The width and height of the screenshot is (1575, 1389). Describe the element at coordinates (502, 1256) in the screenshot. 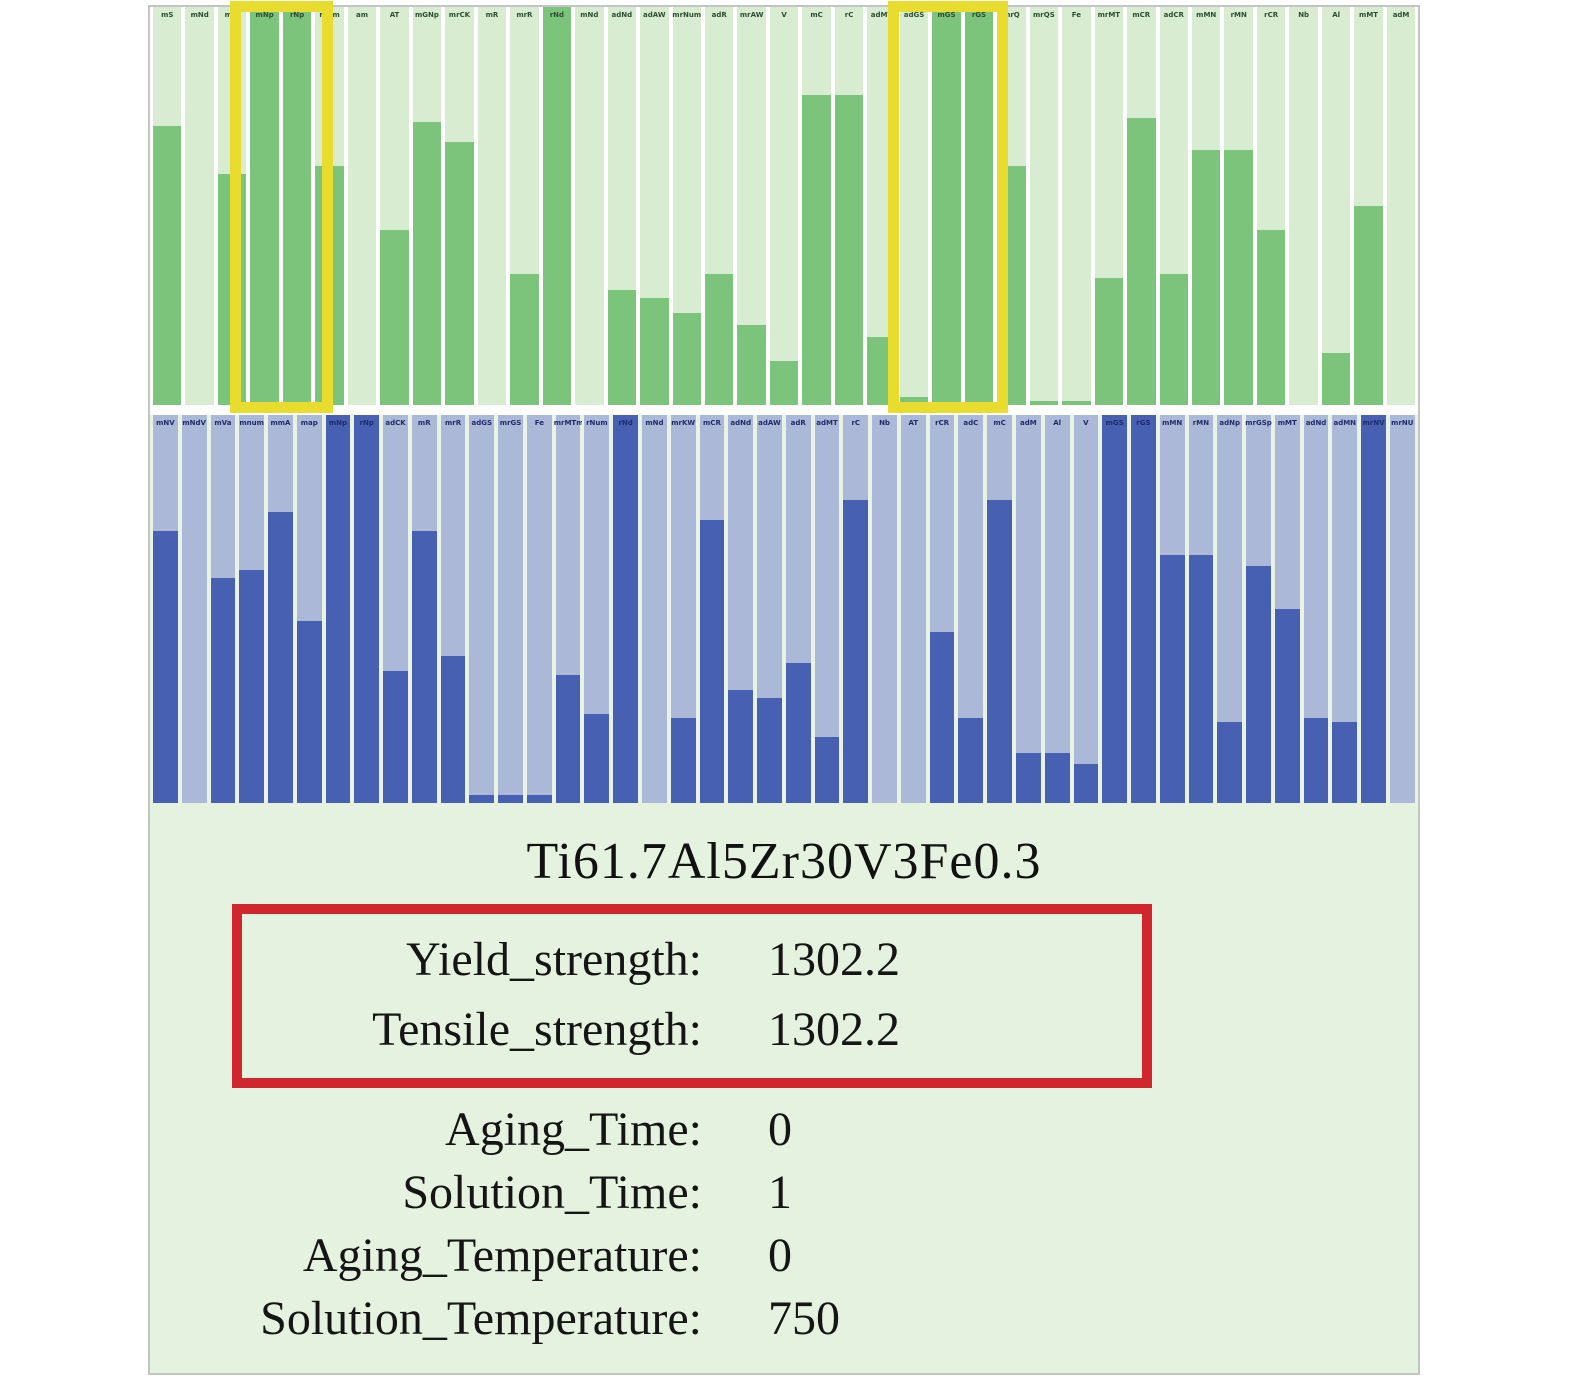

I see `property-label: Aging_Temperature:` at that location.